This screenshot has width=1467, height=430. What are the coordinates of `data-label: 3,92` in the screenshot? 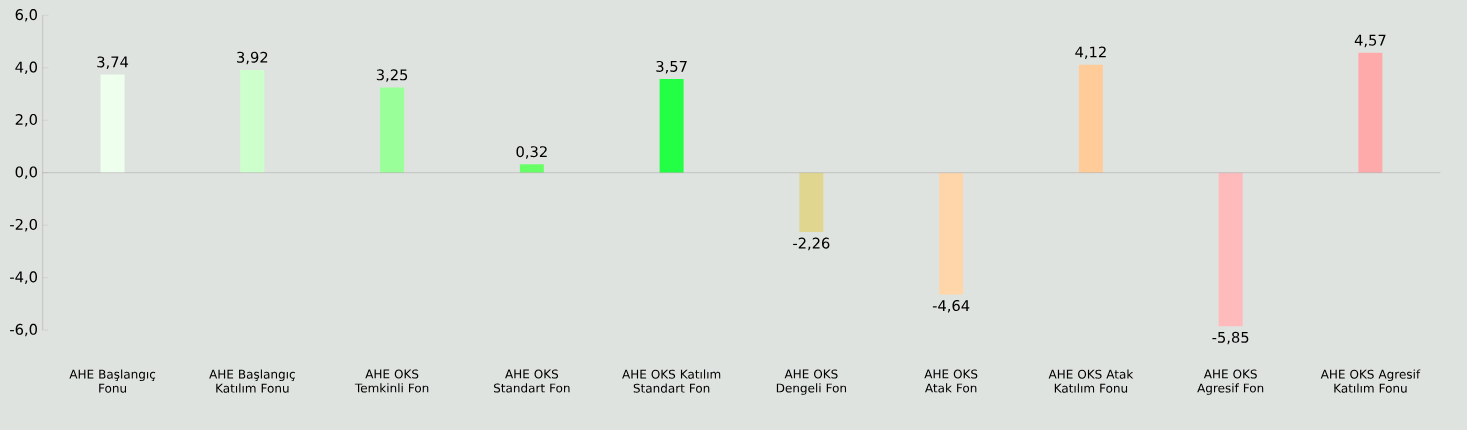 It's located at (252, 58).